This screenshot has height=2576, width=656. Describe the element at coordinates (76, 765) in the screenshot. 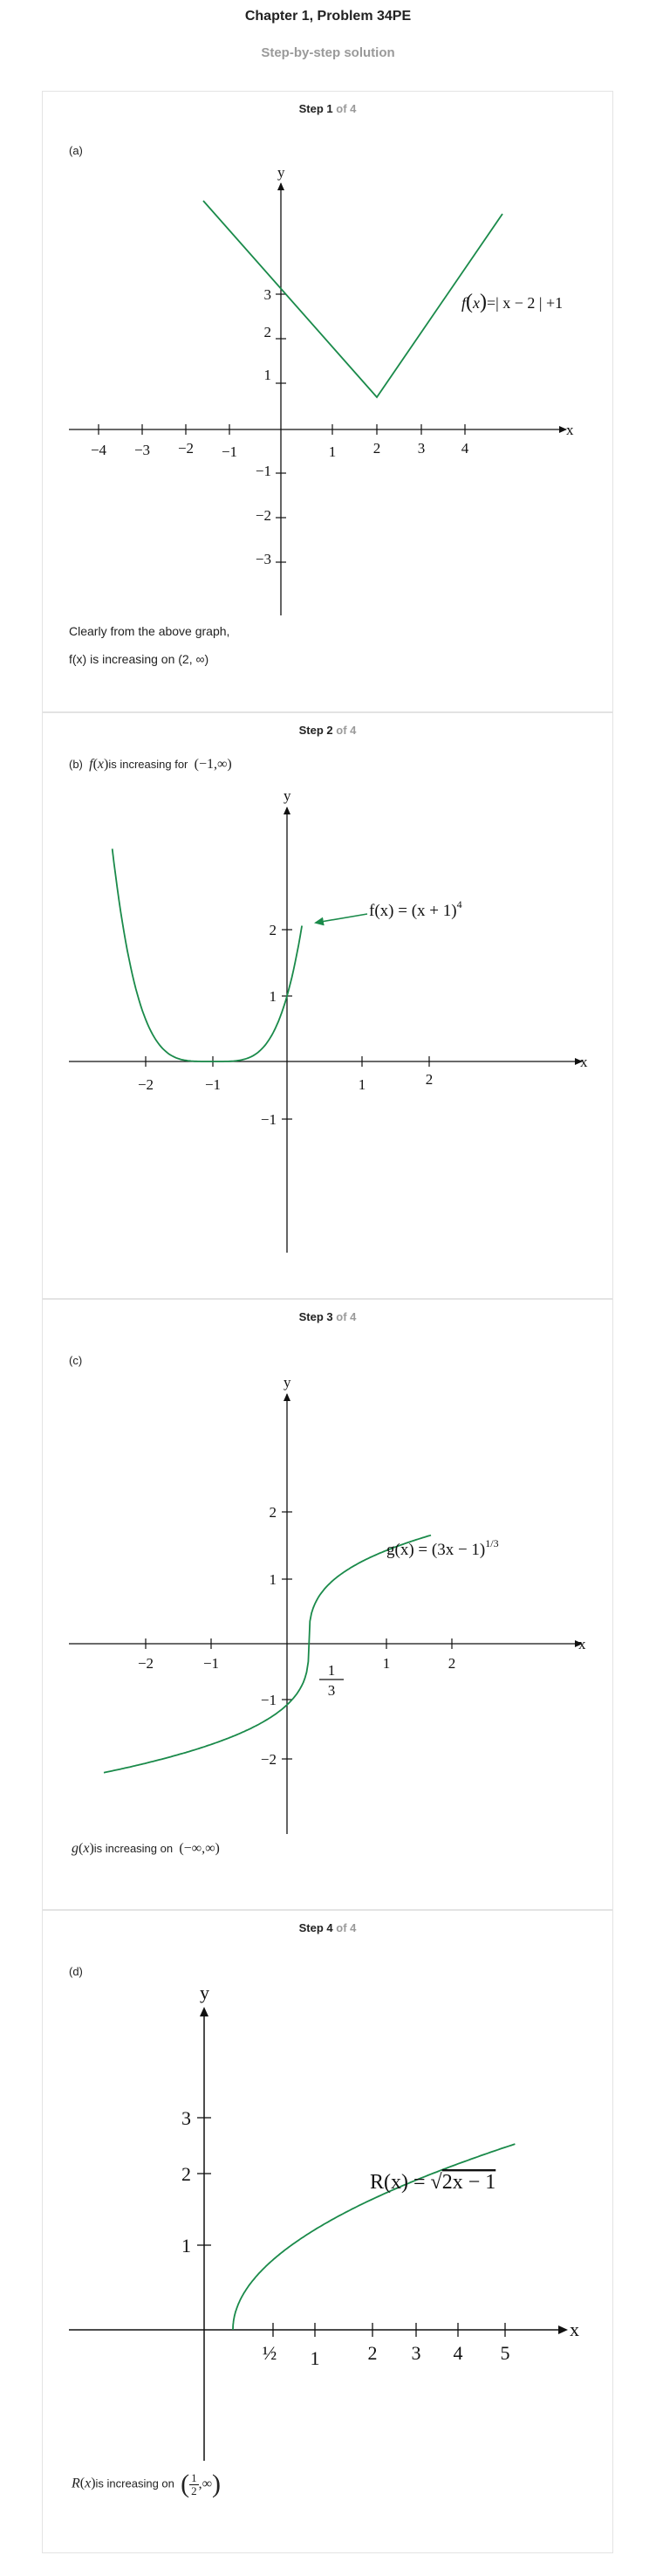

I see `part-b-label: (b)` at that location.